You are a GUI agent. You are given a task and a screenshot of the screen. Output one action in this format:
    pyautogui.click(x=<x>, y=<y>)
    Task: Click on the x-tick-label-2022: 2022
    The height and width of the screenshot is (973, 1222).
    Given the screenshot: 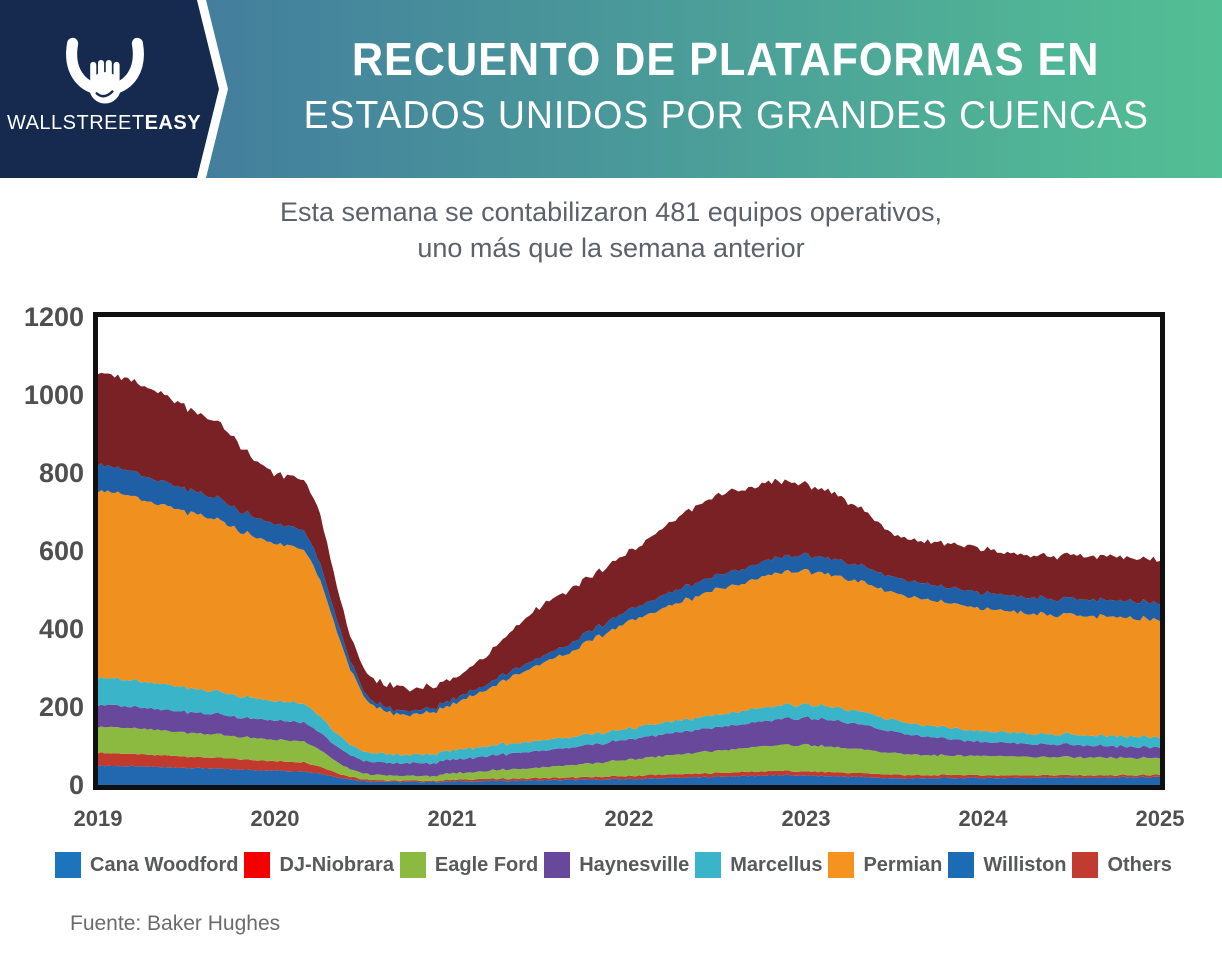 What is the action you would take?
    pyautogui.click(x=629, y=818)
    